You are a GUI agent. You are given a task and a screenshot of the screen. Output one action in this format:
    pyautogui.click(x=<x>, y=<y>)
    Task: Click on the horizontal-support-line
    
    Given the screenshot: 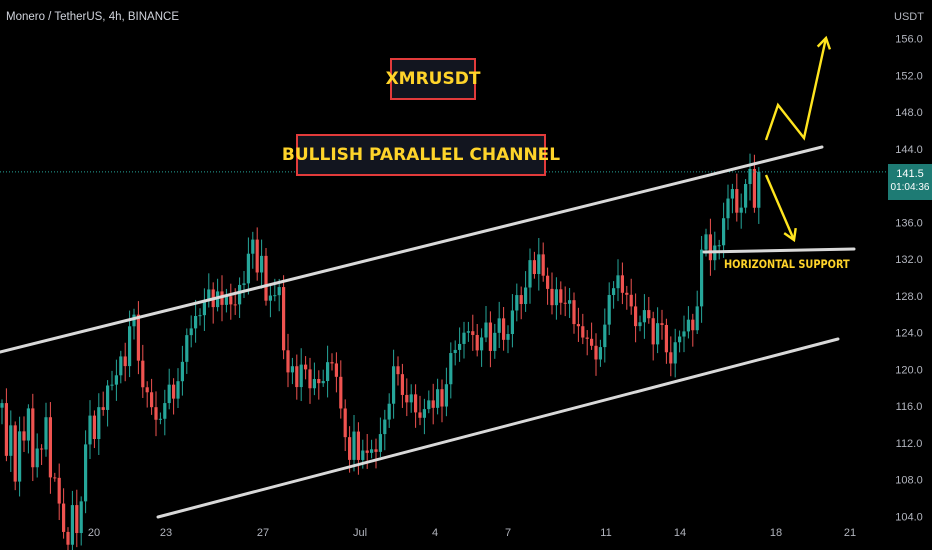 What is the action you would take?
    pyautogui.click(x=779, y=250)
    